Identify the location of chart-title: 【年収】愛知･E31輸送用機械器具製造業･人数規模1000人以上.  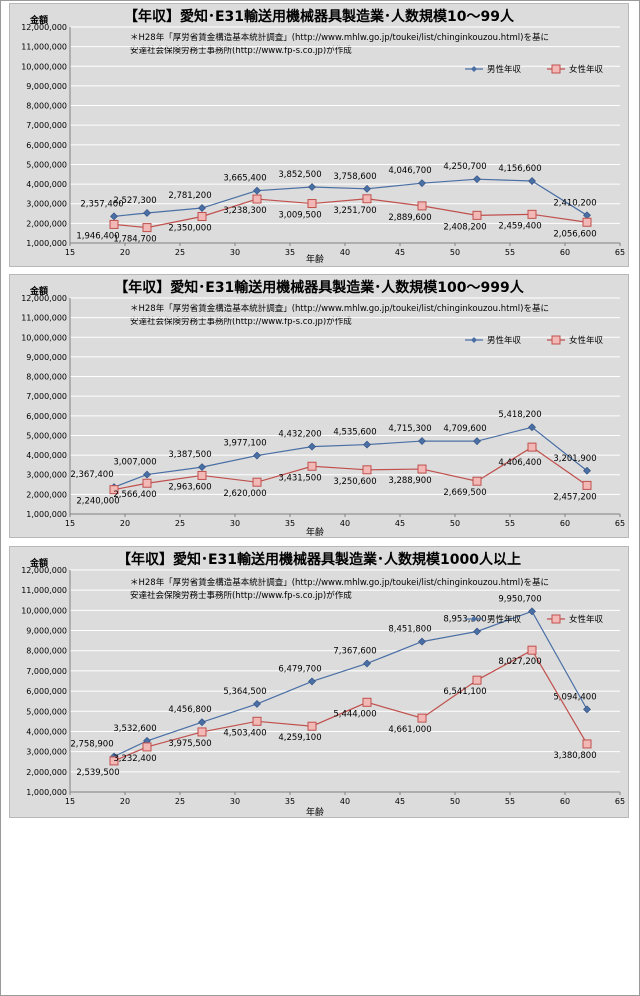
(318, 560).